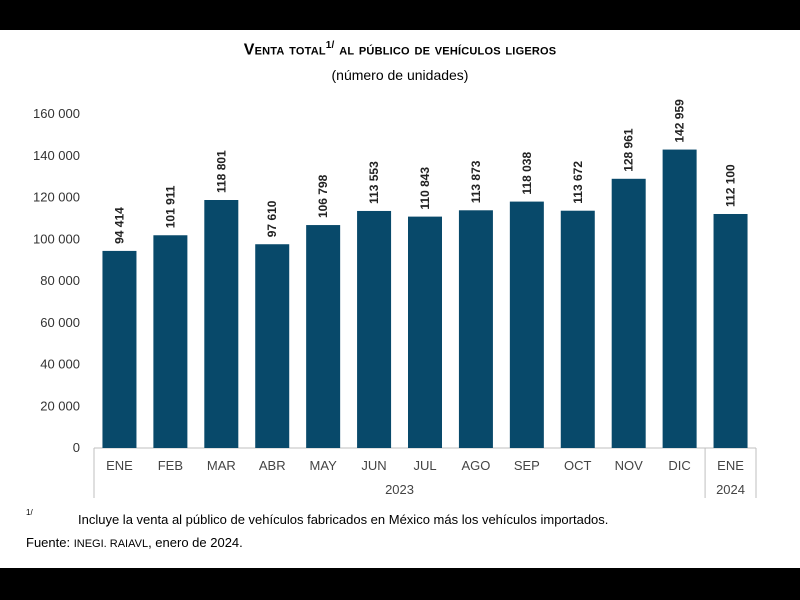 This screenshot has height=600, width=800. What do you see at coordinates (284, 50) in the screenshot?
I see `title-part1: Venta total` at bounding box center [284, 50].